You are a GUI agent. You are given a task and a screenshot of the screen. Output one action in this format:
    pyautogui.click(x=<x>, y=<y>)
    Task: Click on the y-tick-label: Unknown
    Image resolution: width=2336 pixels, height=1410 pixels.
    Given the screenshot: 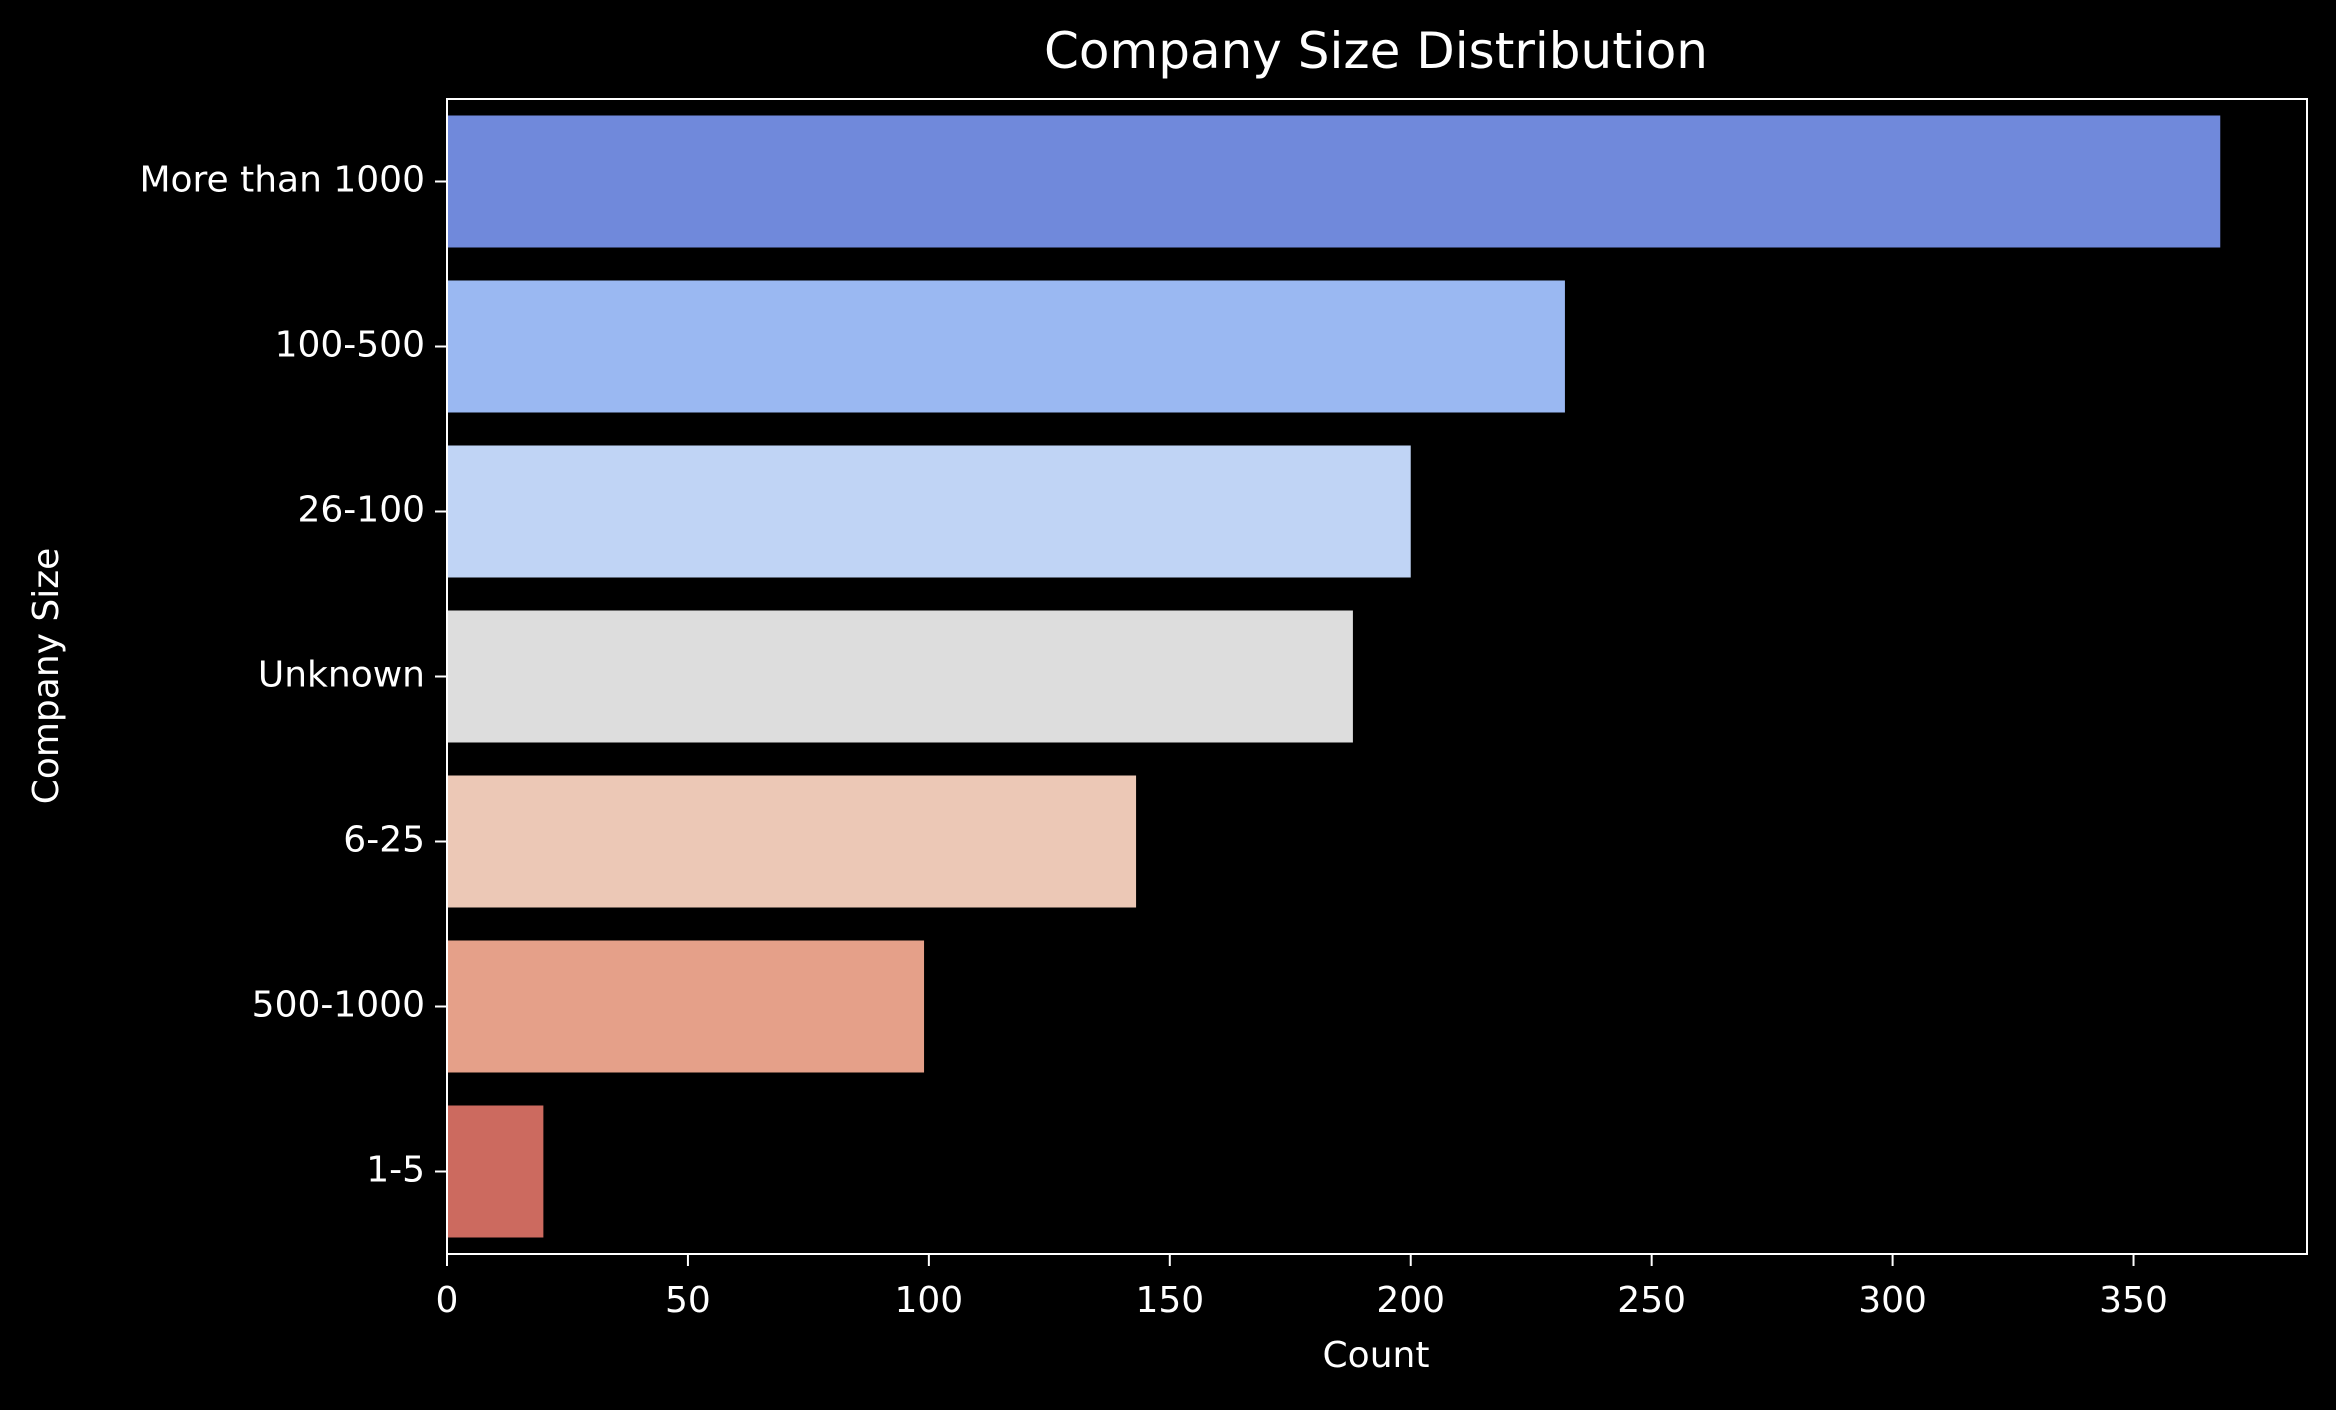 What is the action you would take?
    pyautogui.click(x=341, y=675)
    